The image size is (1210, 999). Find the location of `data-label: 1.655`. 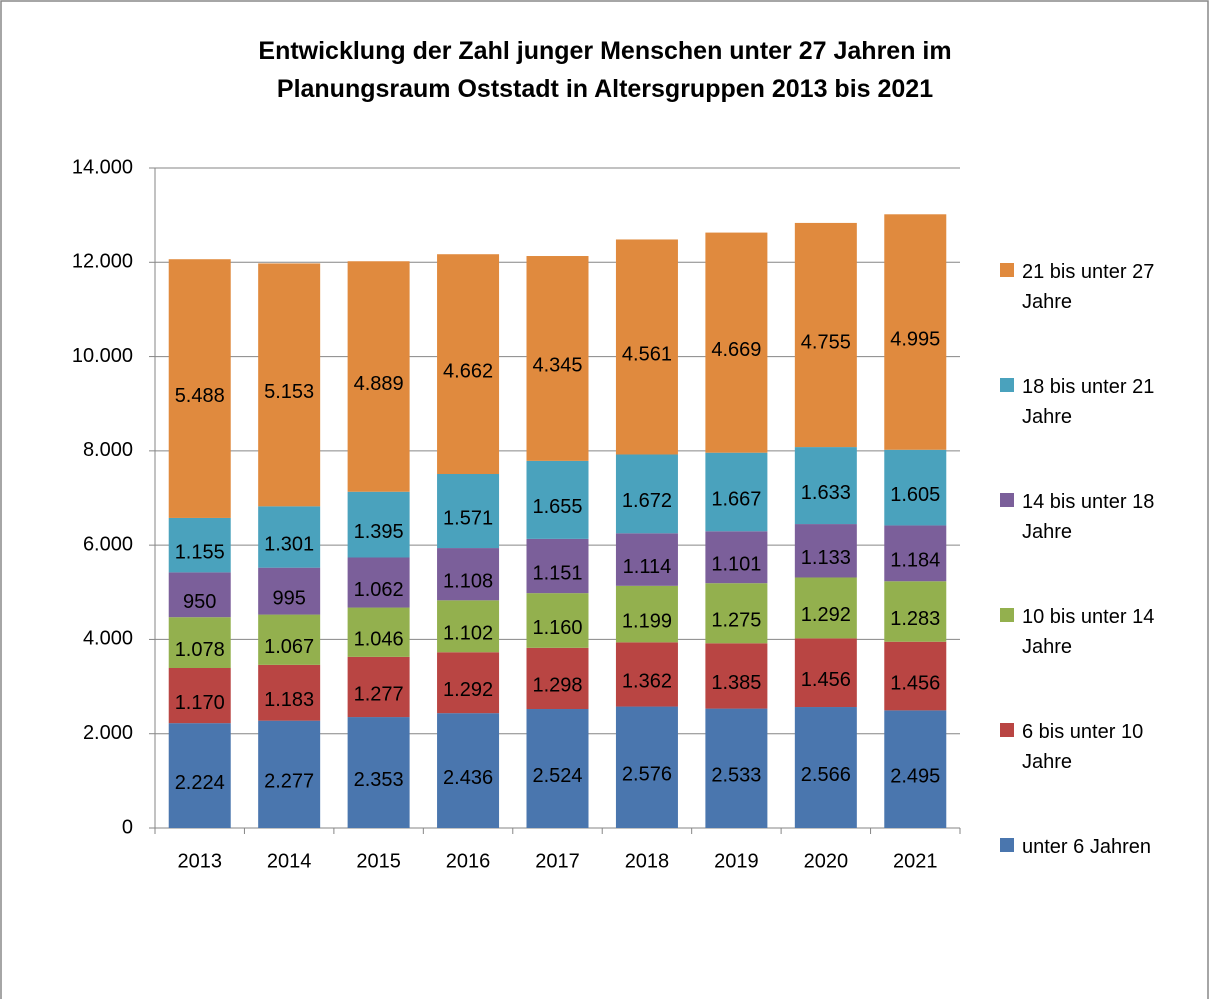

data-label: 1.655 is located at coordinates (557, 507).